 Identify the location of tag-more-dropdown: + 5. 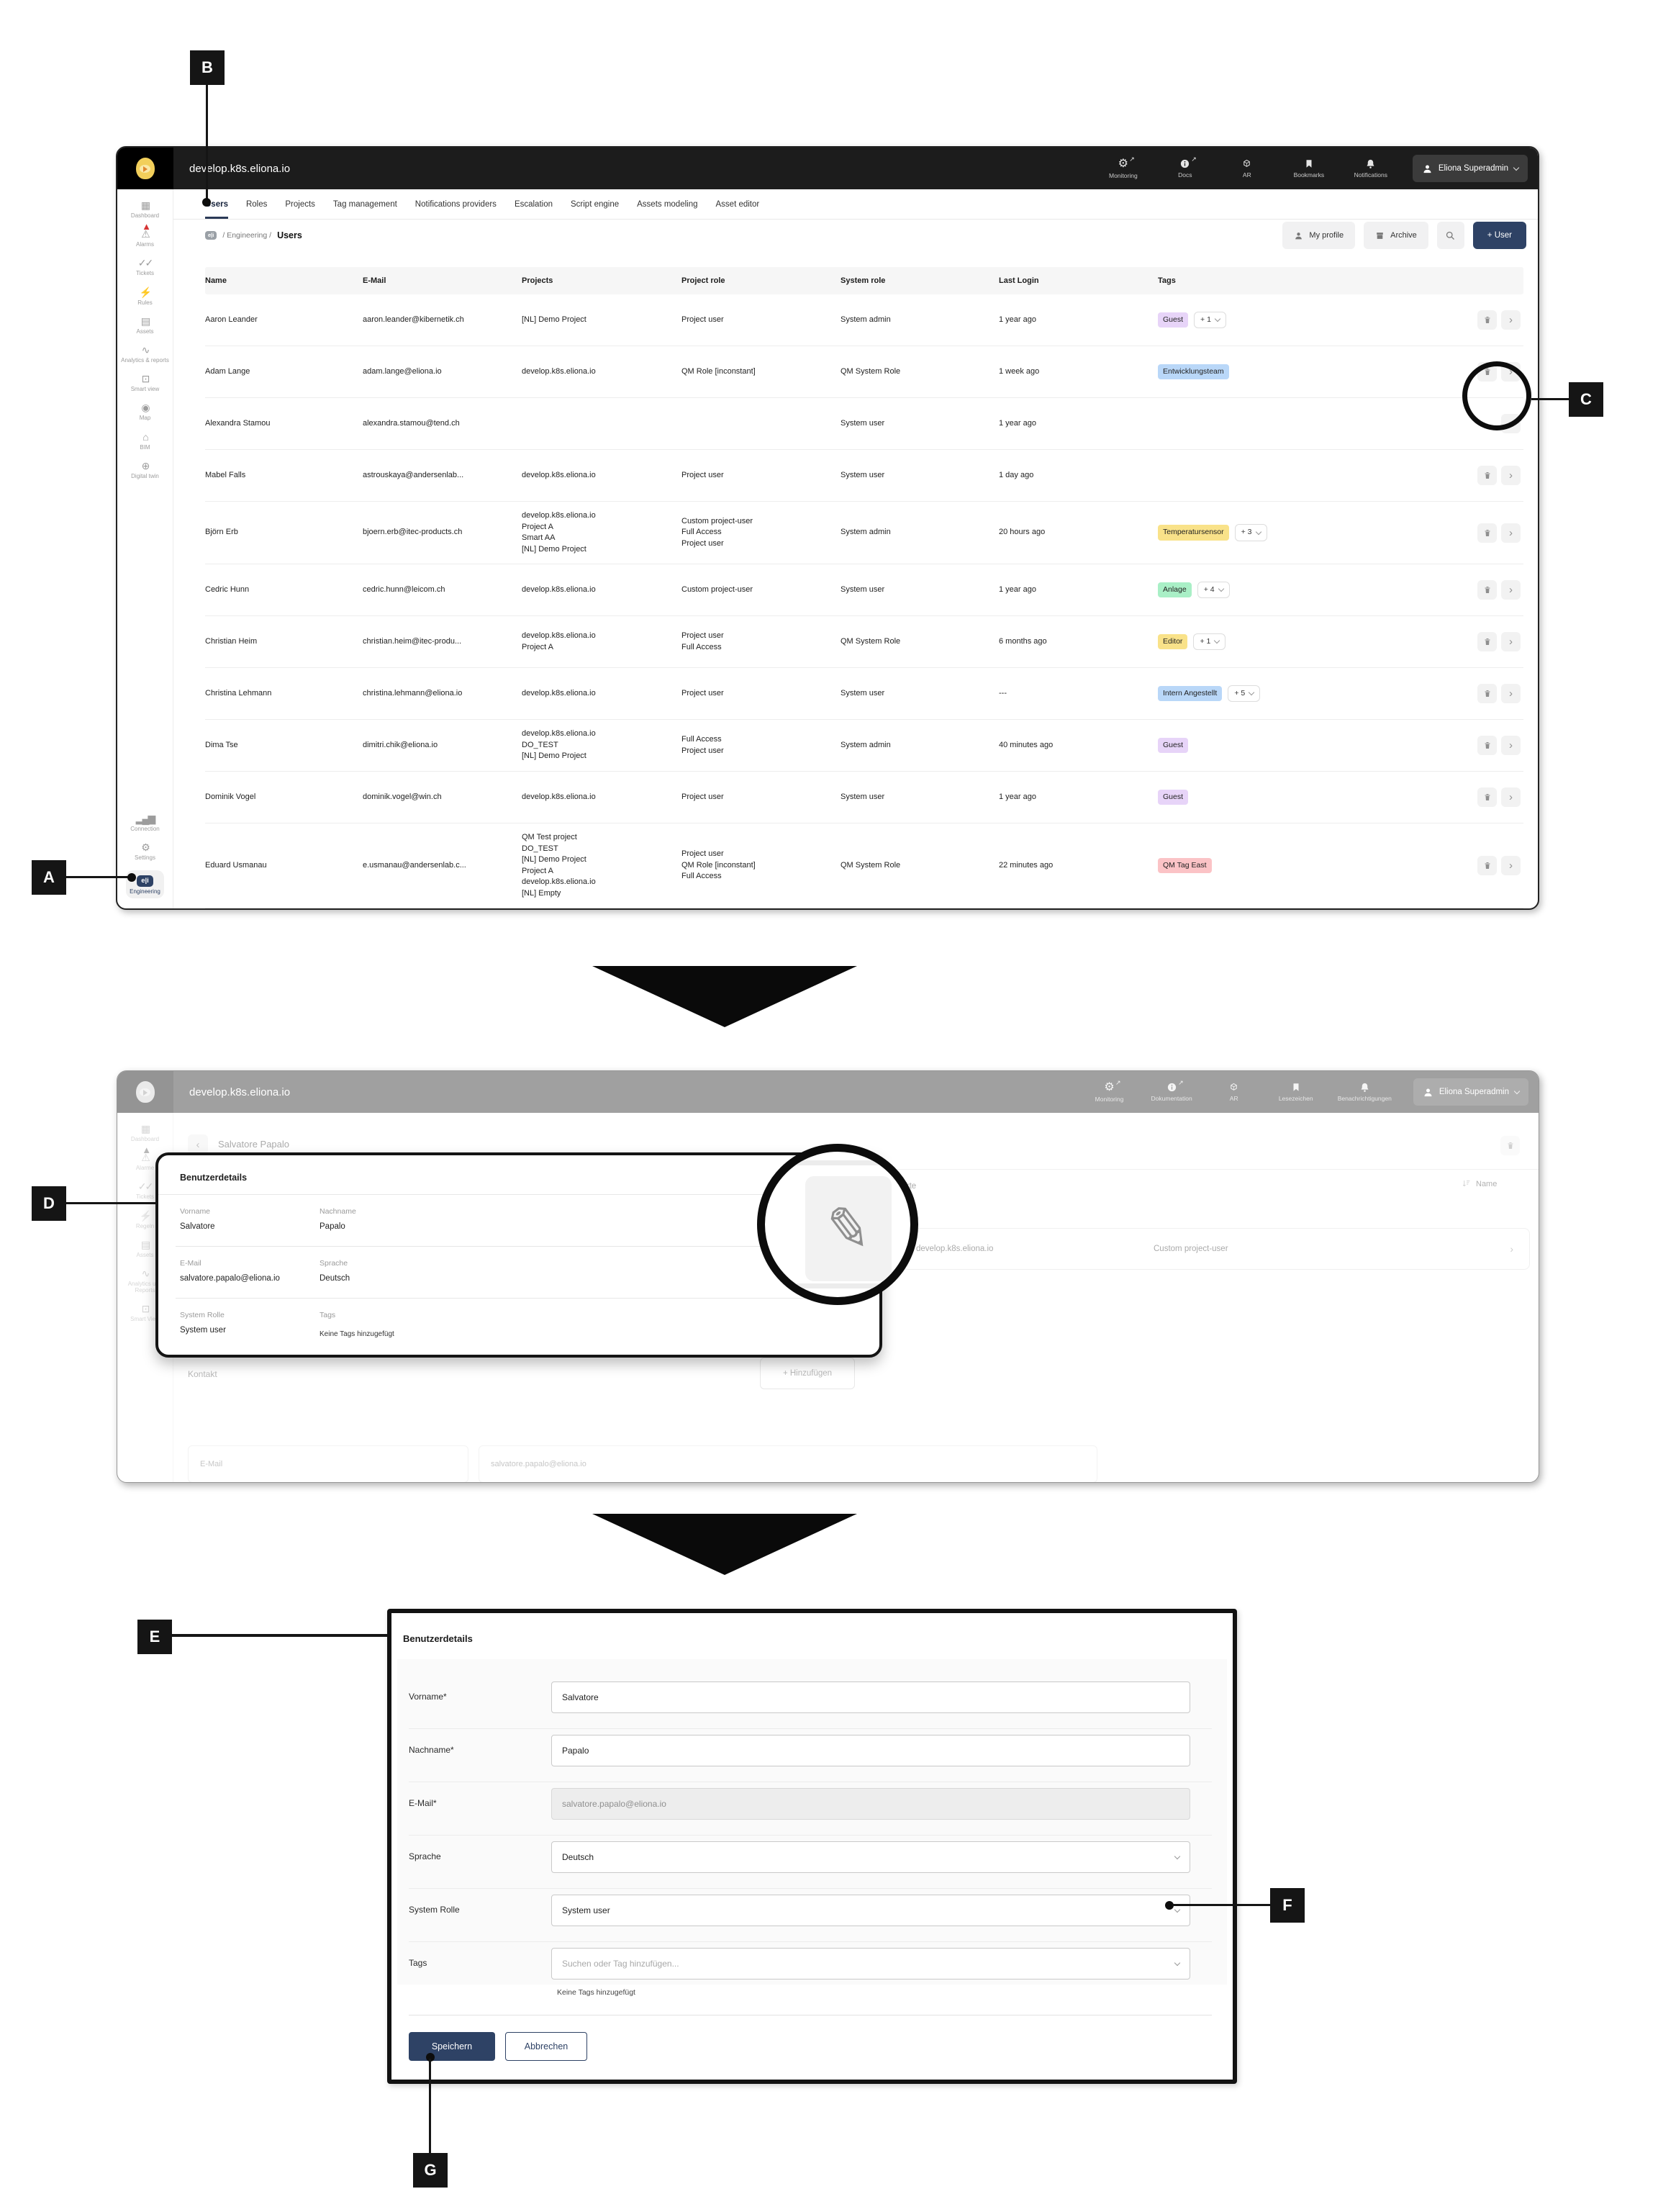
(1244, 694).